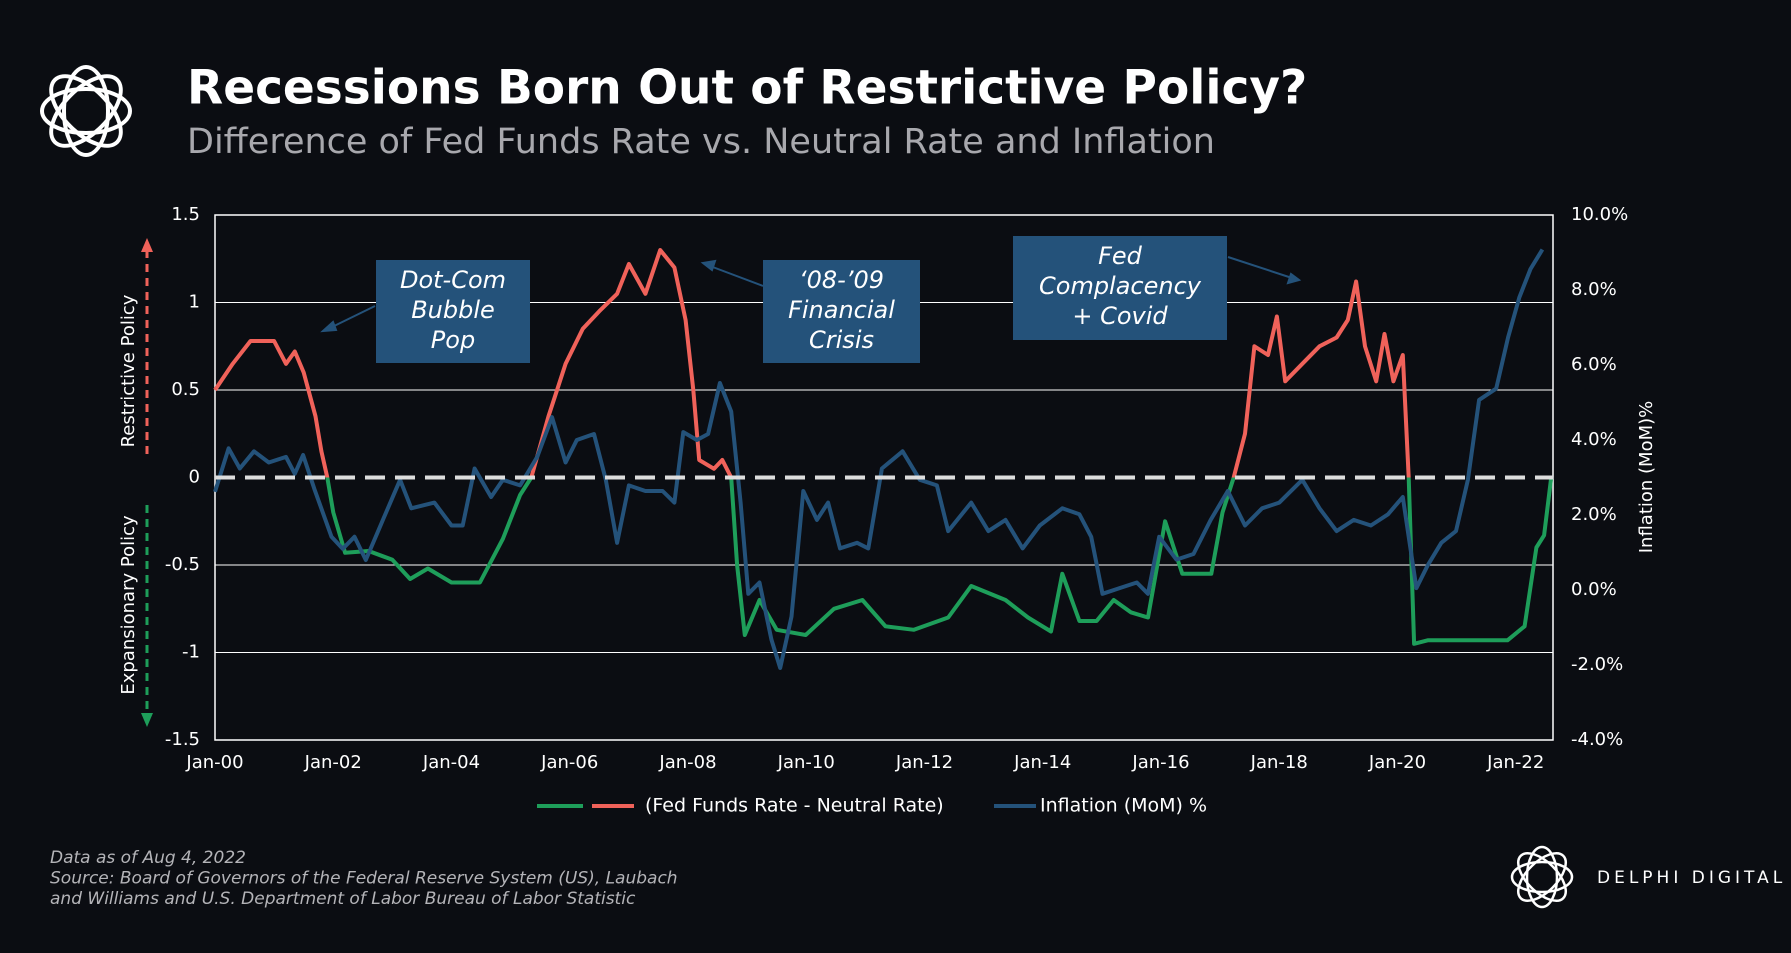 The height and width of the screenshot is (953, 1791). What do you see at coordinates (182, 739) in the screenshot?
I see `y-tick-label: -1.5` at bounding box center [182, 739].